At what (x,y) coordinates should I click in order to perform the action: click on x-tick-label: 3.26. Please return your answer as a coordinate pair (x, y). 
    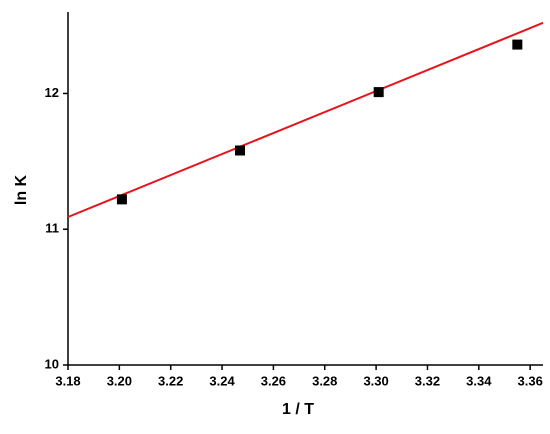
    Looking at the image, I should click on (273, 380).